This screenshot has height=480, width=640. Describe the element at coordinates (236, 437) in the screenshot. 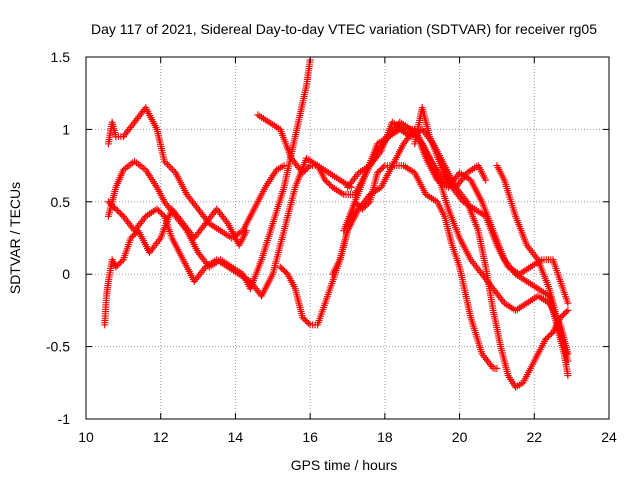

I see `x-tick-label: 14` at that location.